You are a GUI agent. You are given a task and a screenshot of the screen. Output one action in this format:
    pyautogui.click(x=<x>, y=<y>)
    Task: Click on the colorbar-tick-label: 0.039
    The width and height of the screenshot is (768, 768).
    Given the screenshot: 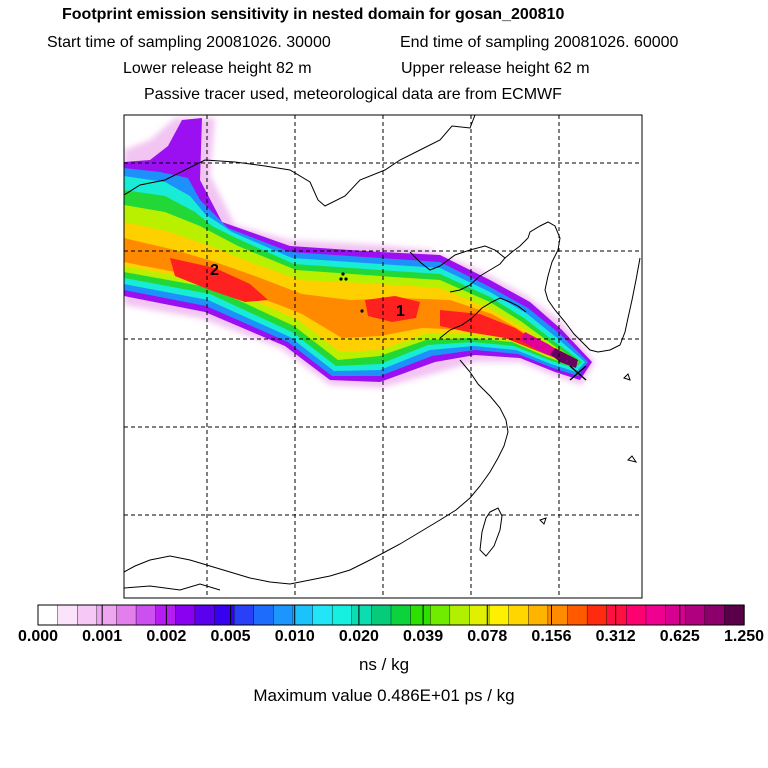 What is the action you would take?
    pyautogui.click(x=423, y=636)
    